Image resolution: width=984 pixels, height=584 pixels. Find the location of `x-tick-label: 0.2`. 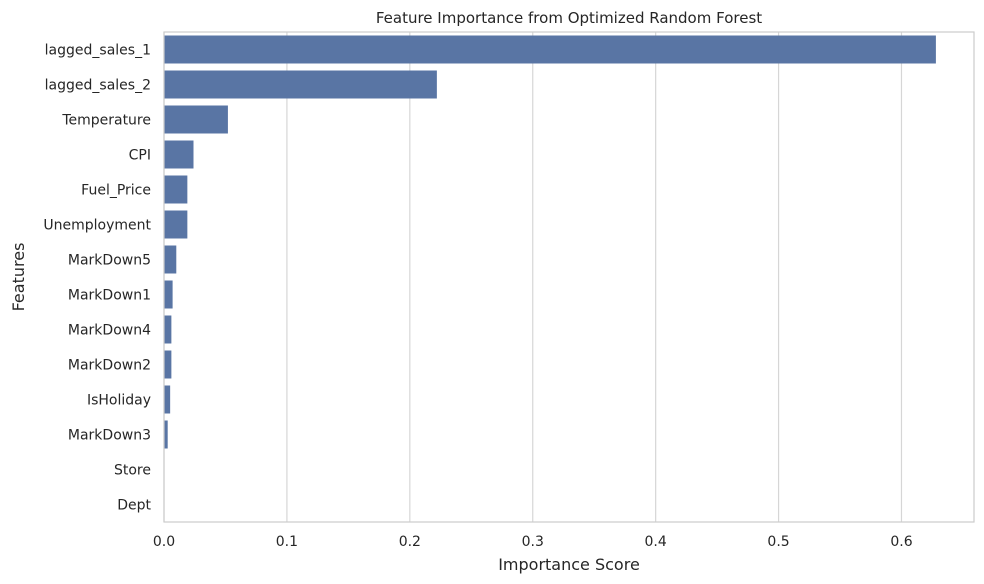

x-tick-label: 0.2 is located at coordinates (410, 542).